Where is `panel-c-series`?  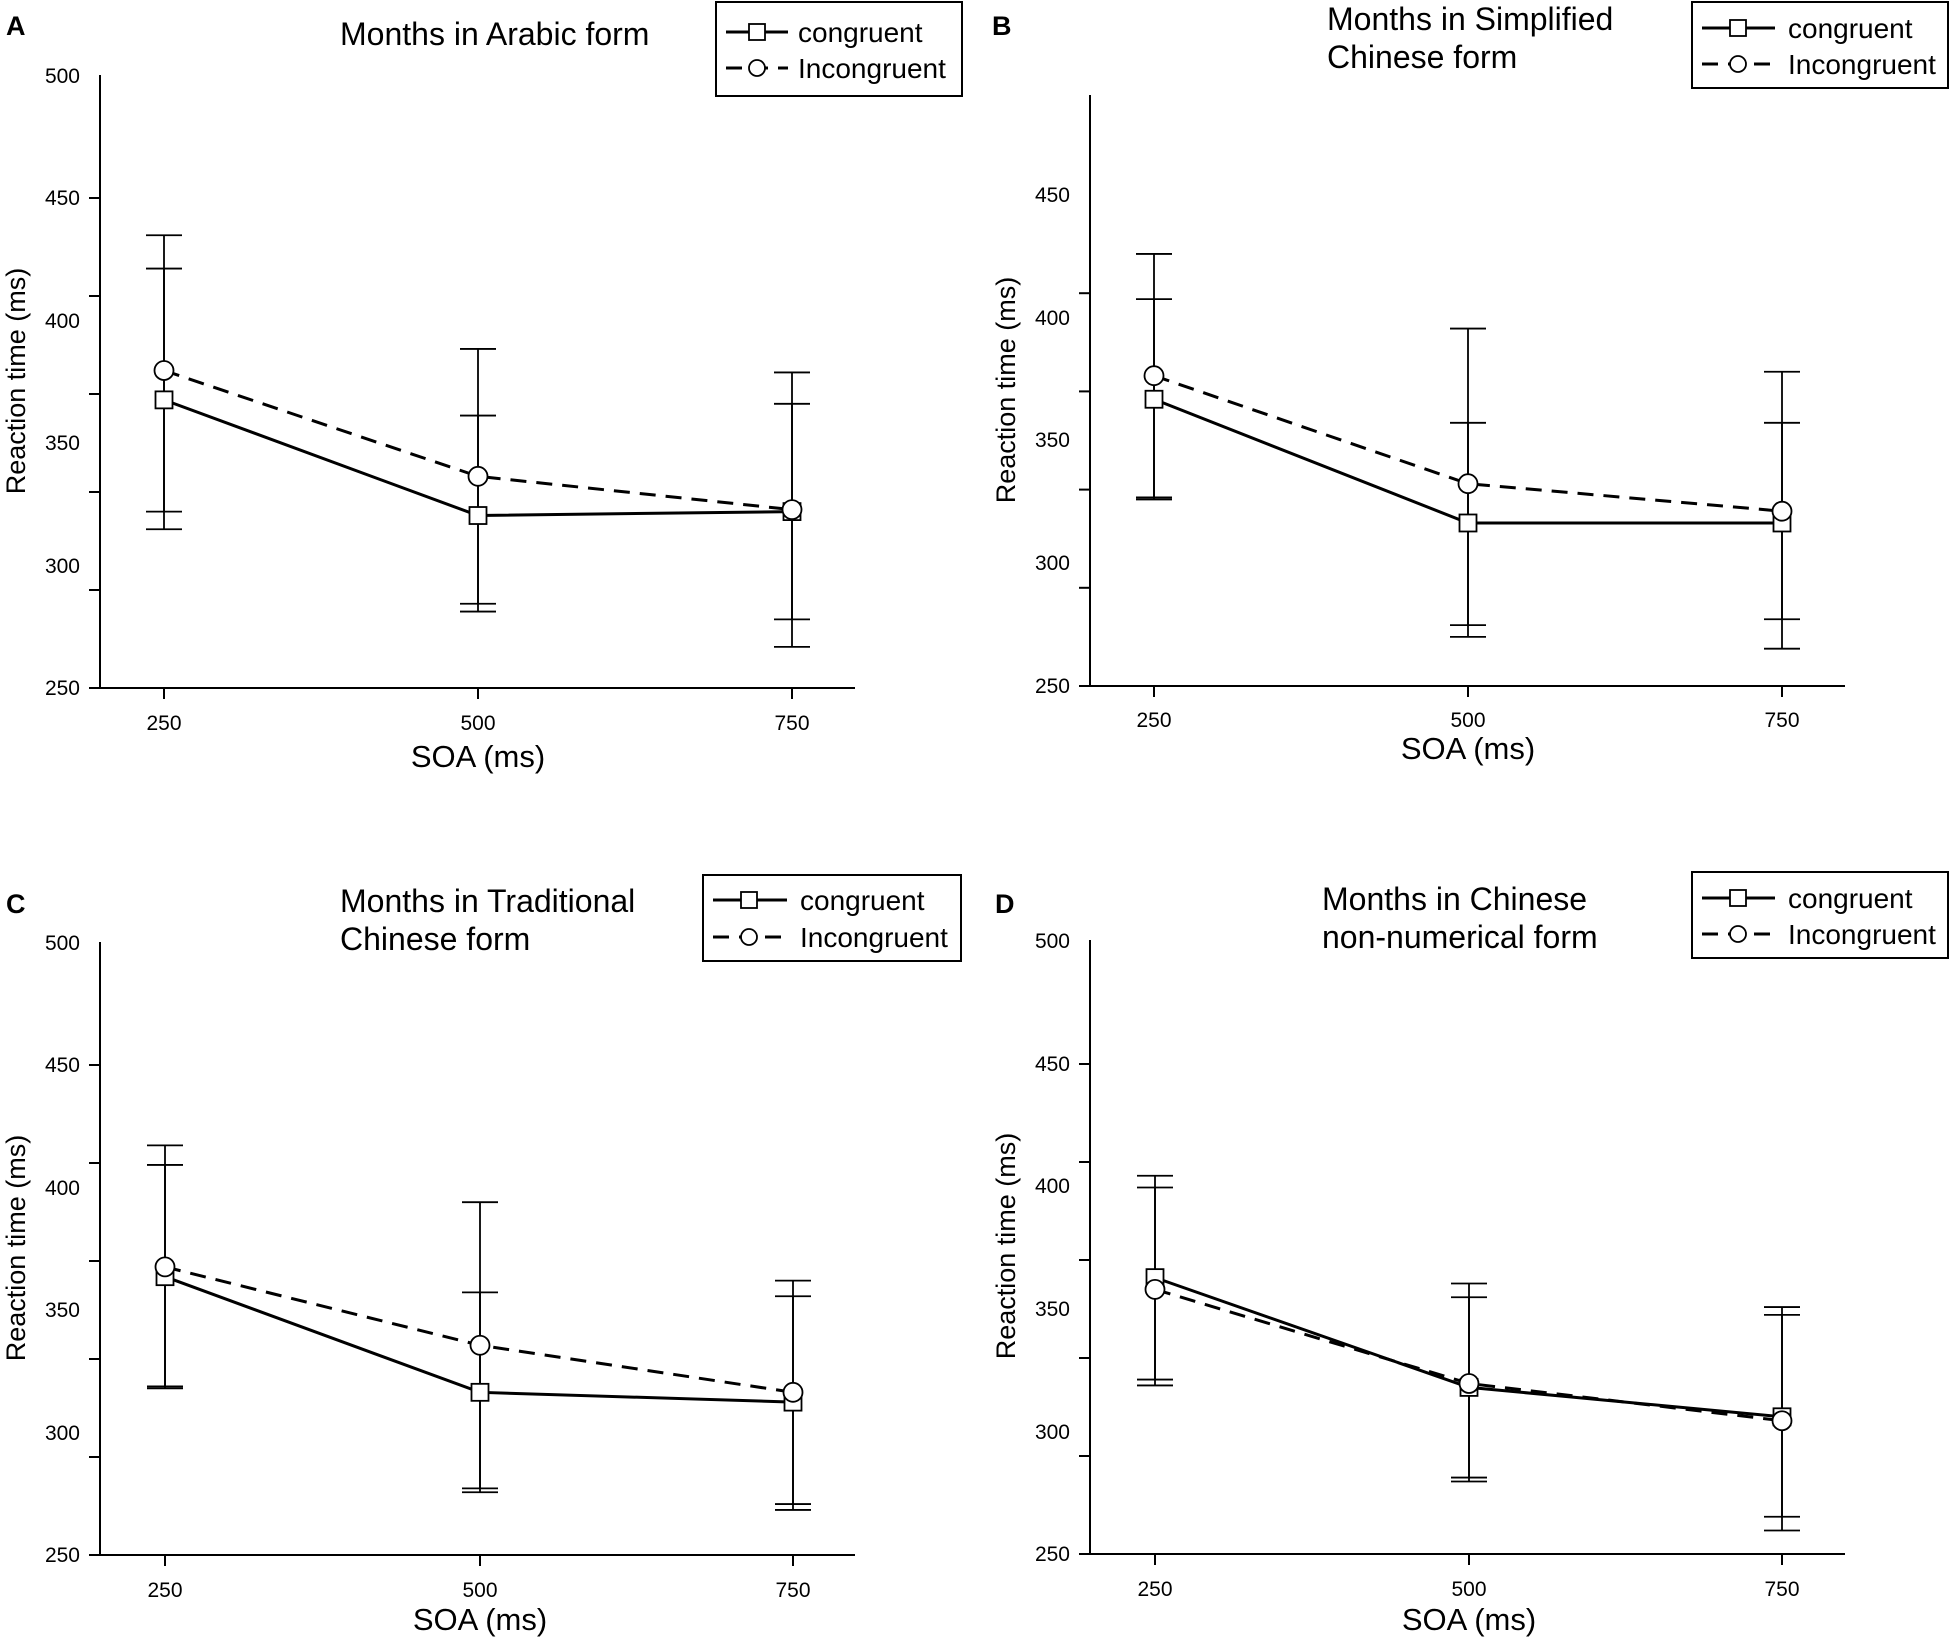
panel-c-series is located at coordinates (479, 1327).